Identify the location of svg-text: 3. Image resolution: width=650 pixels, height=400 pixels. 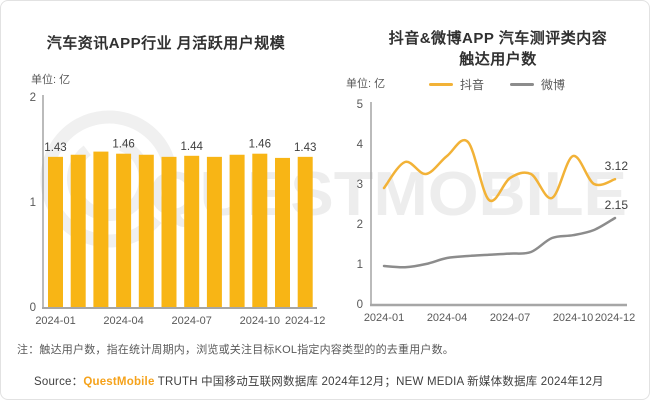
(360, 185).